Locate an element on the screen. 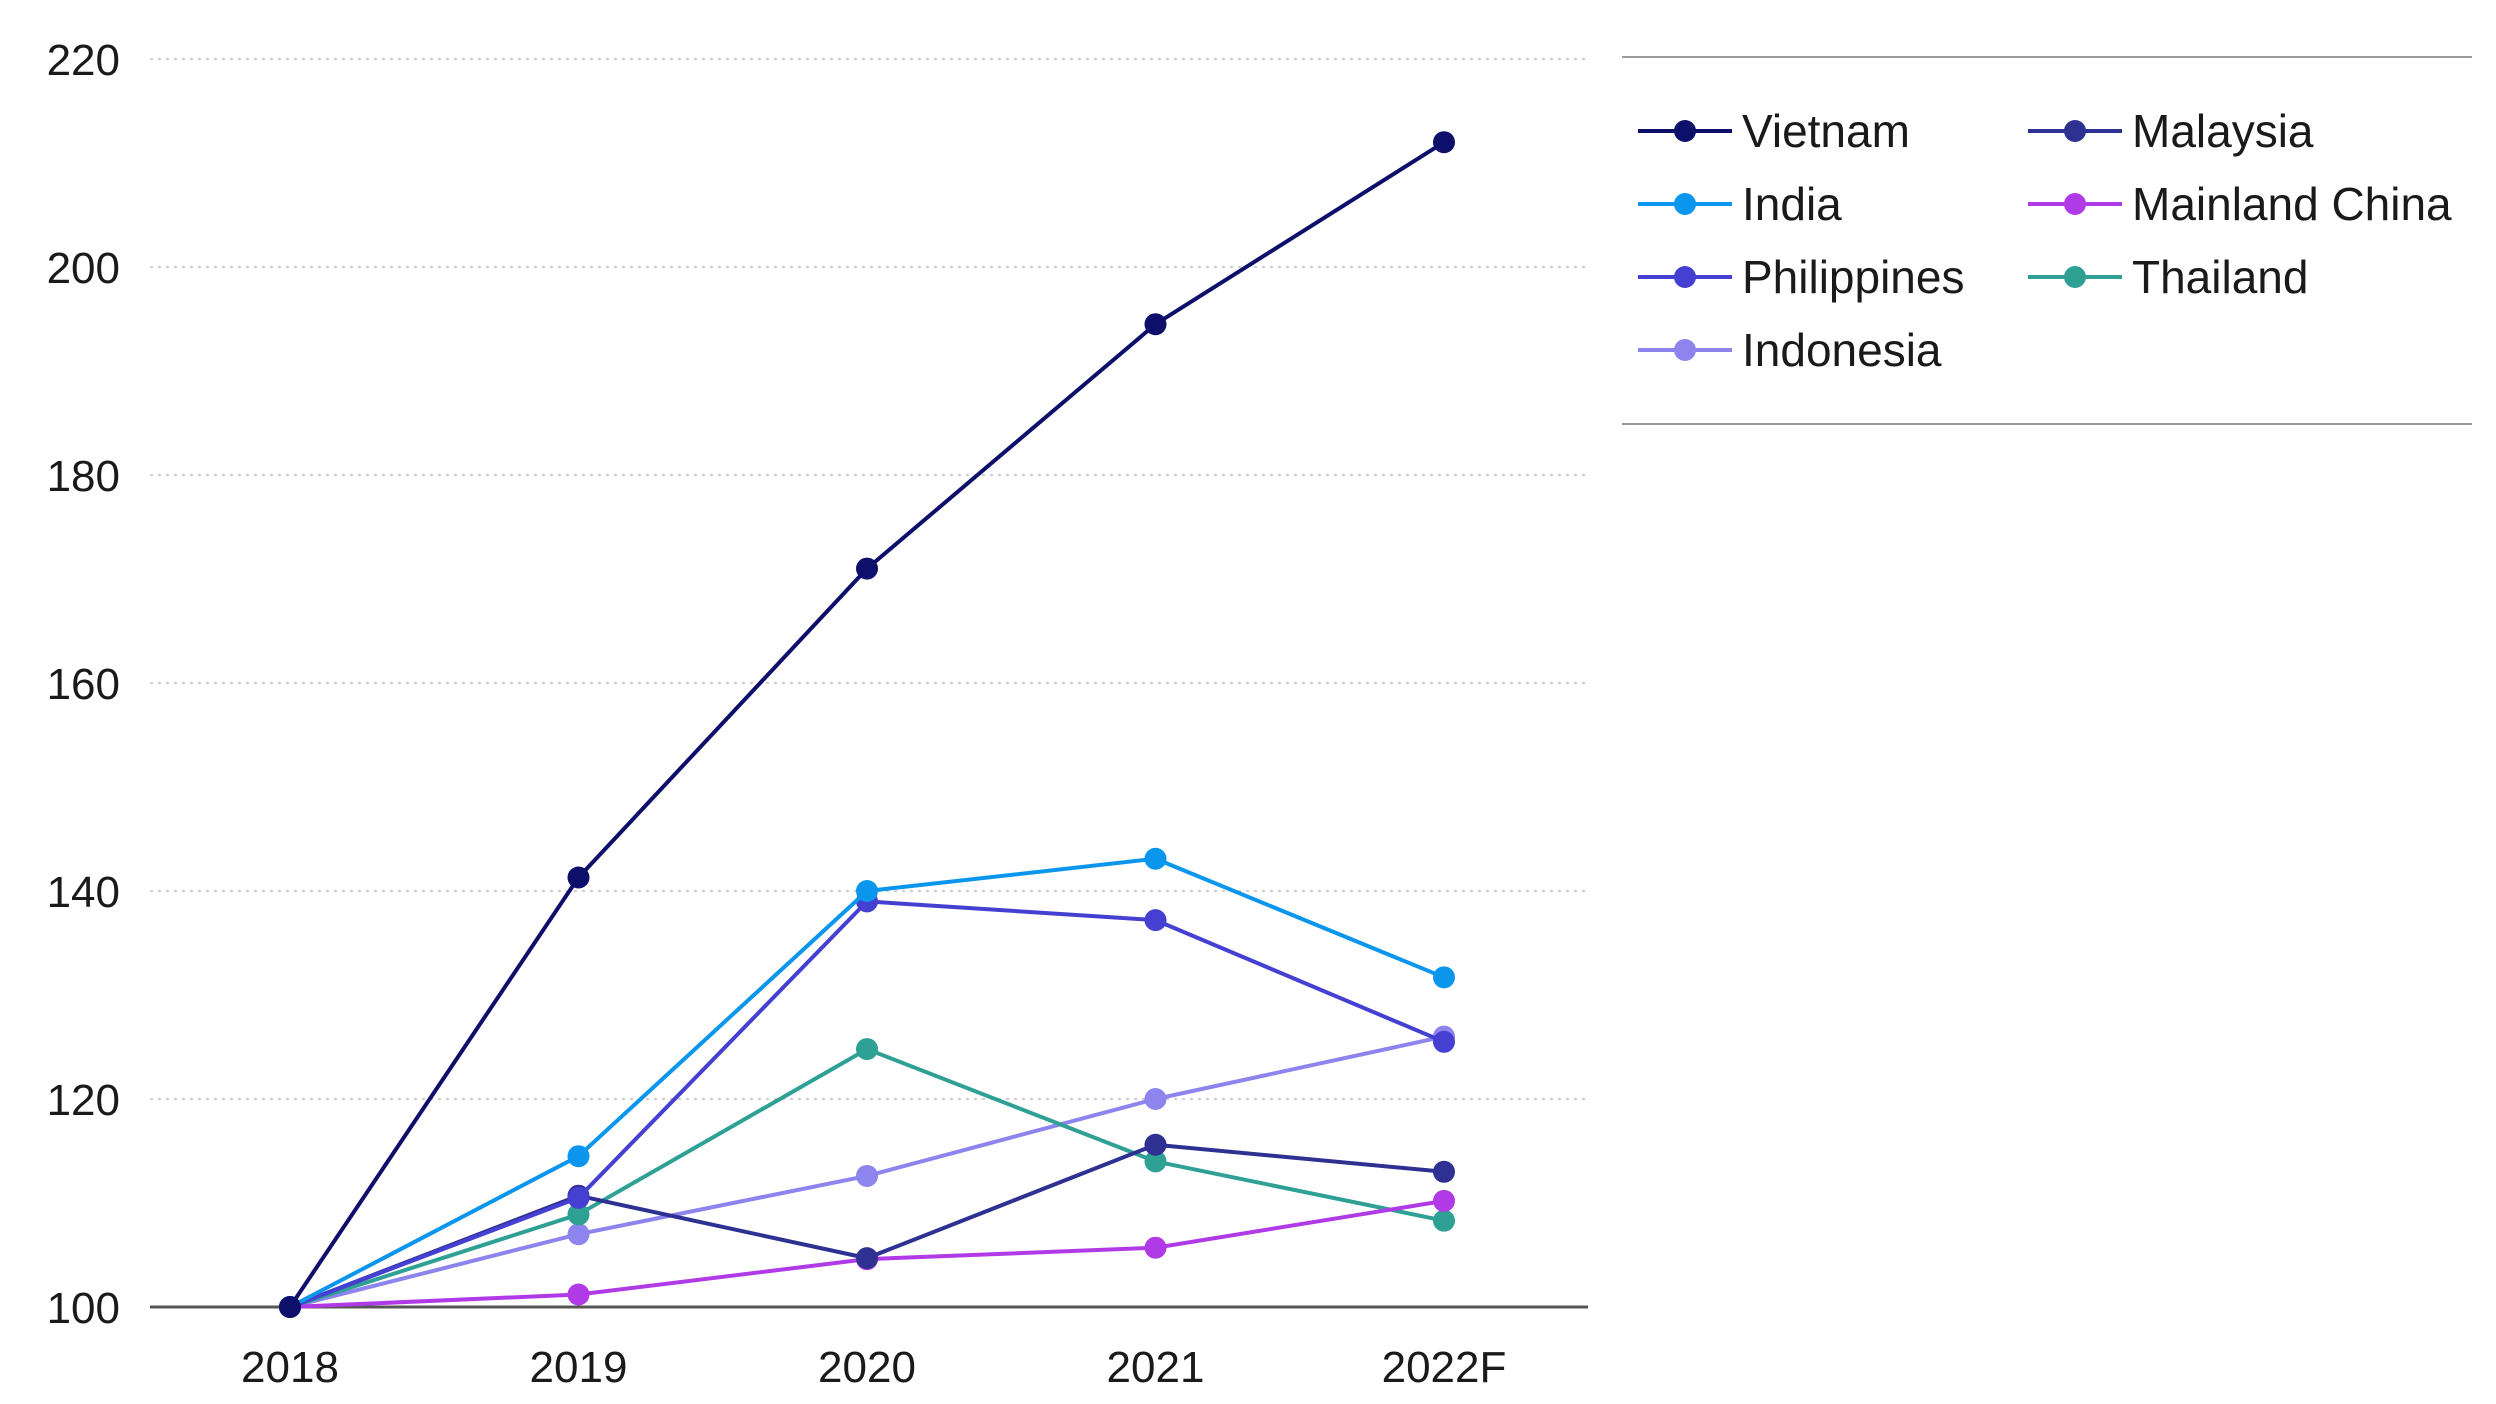 This screenshot has height=1404, width=2496. y-tick-label: 160 is located at coordinates (83, 684).